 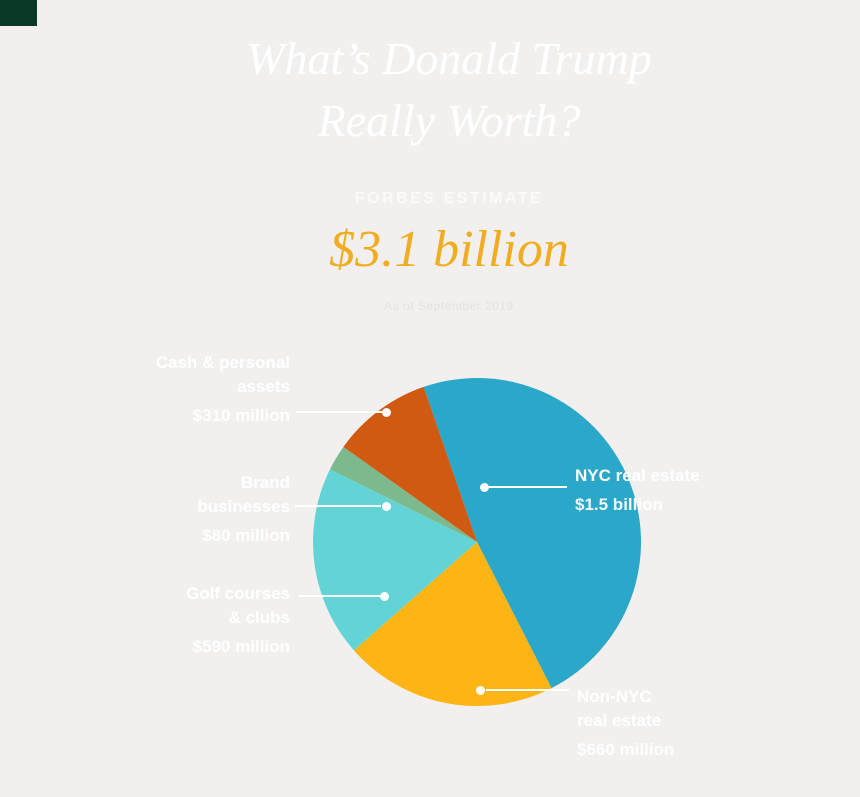 I want to click on leader-dot-nyc-real-estate, so click(x=484, y=487).